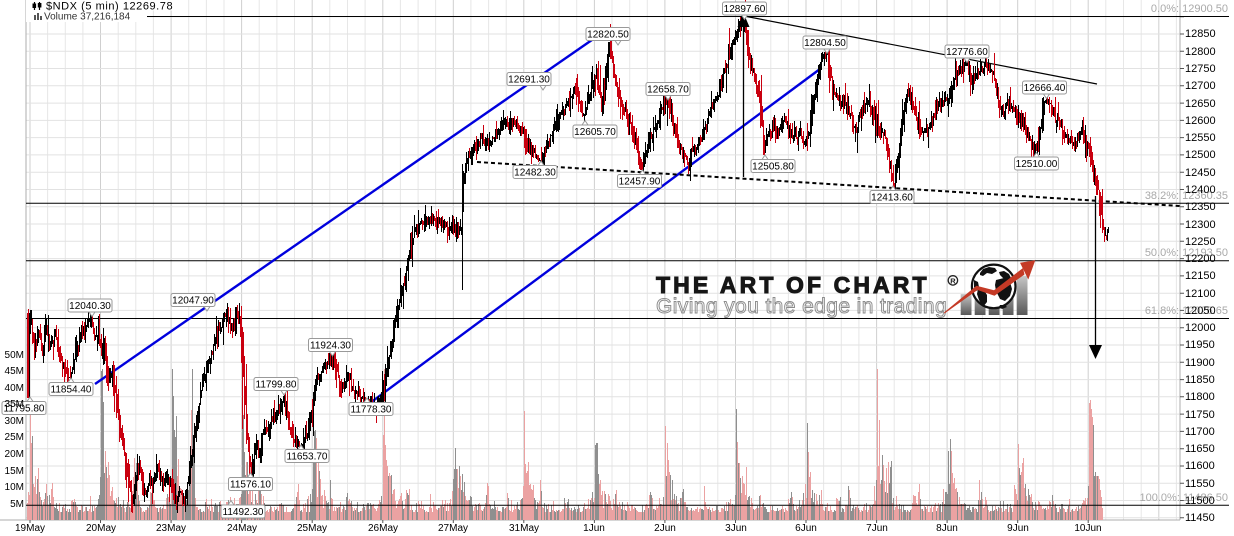  Describe the element at coordinates (953, 280) in the screenshot. I see `svg-text: R` at that location.